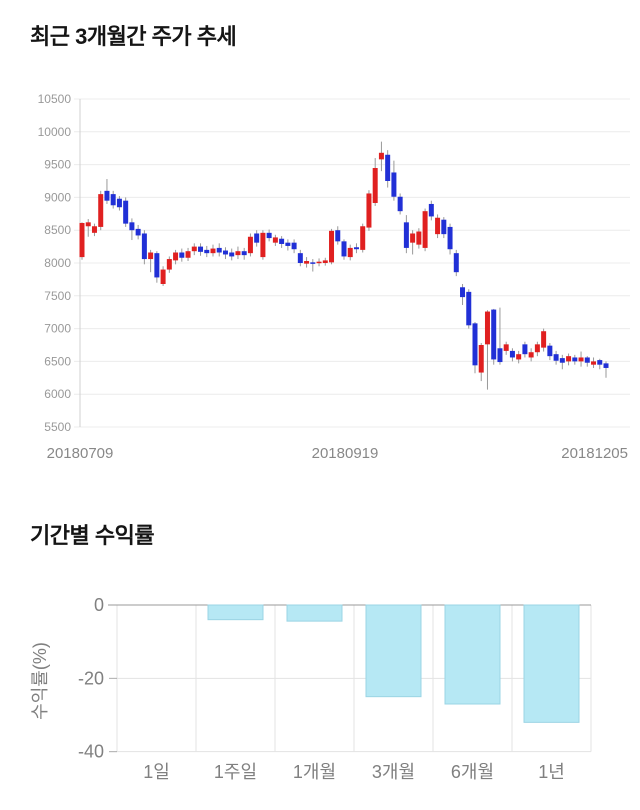 This screenshot has width=640, height=810. Describe the element at coordinates (91, 752) in the screenshot. I see `returns-y-tick-label: -40` at that location.